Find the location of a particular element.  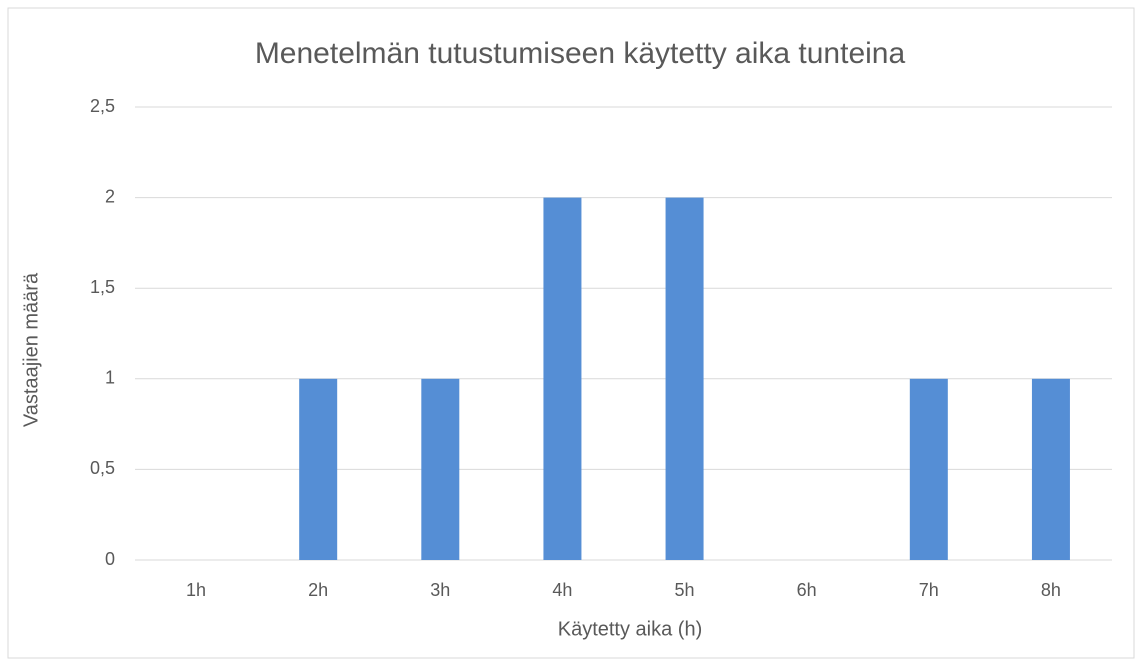

y-tick-label: 0,5 is located at coordinates (102, 468).